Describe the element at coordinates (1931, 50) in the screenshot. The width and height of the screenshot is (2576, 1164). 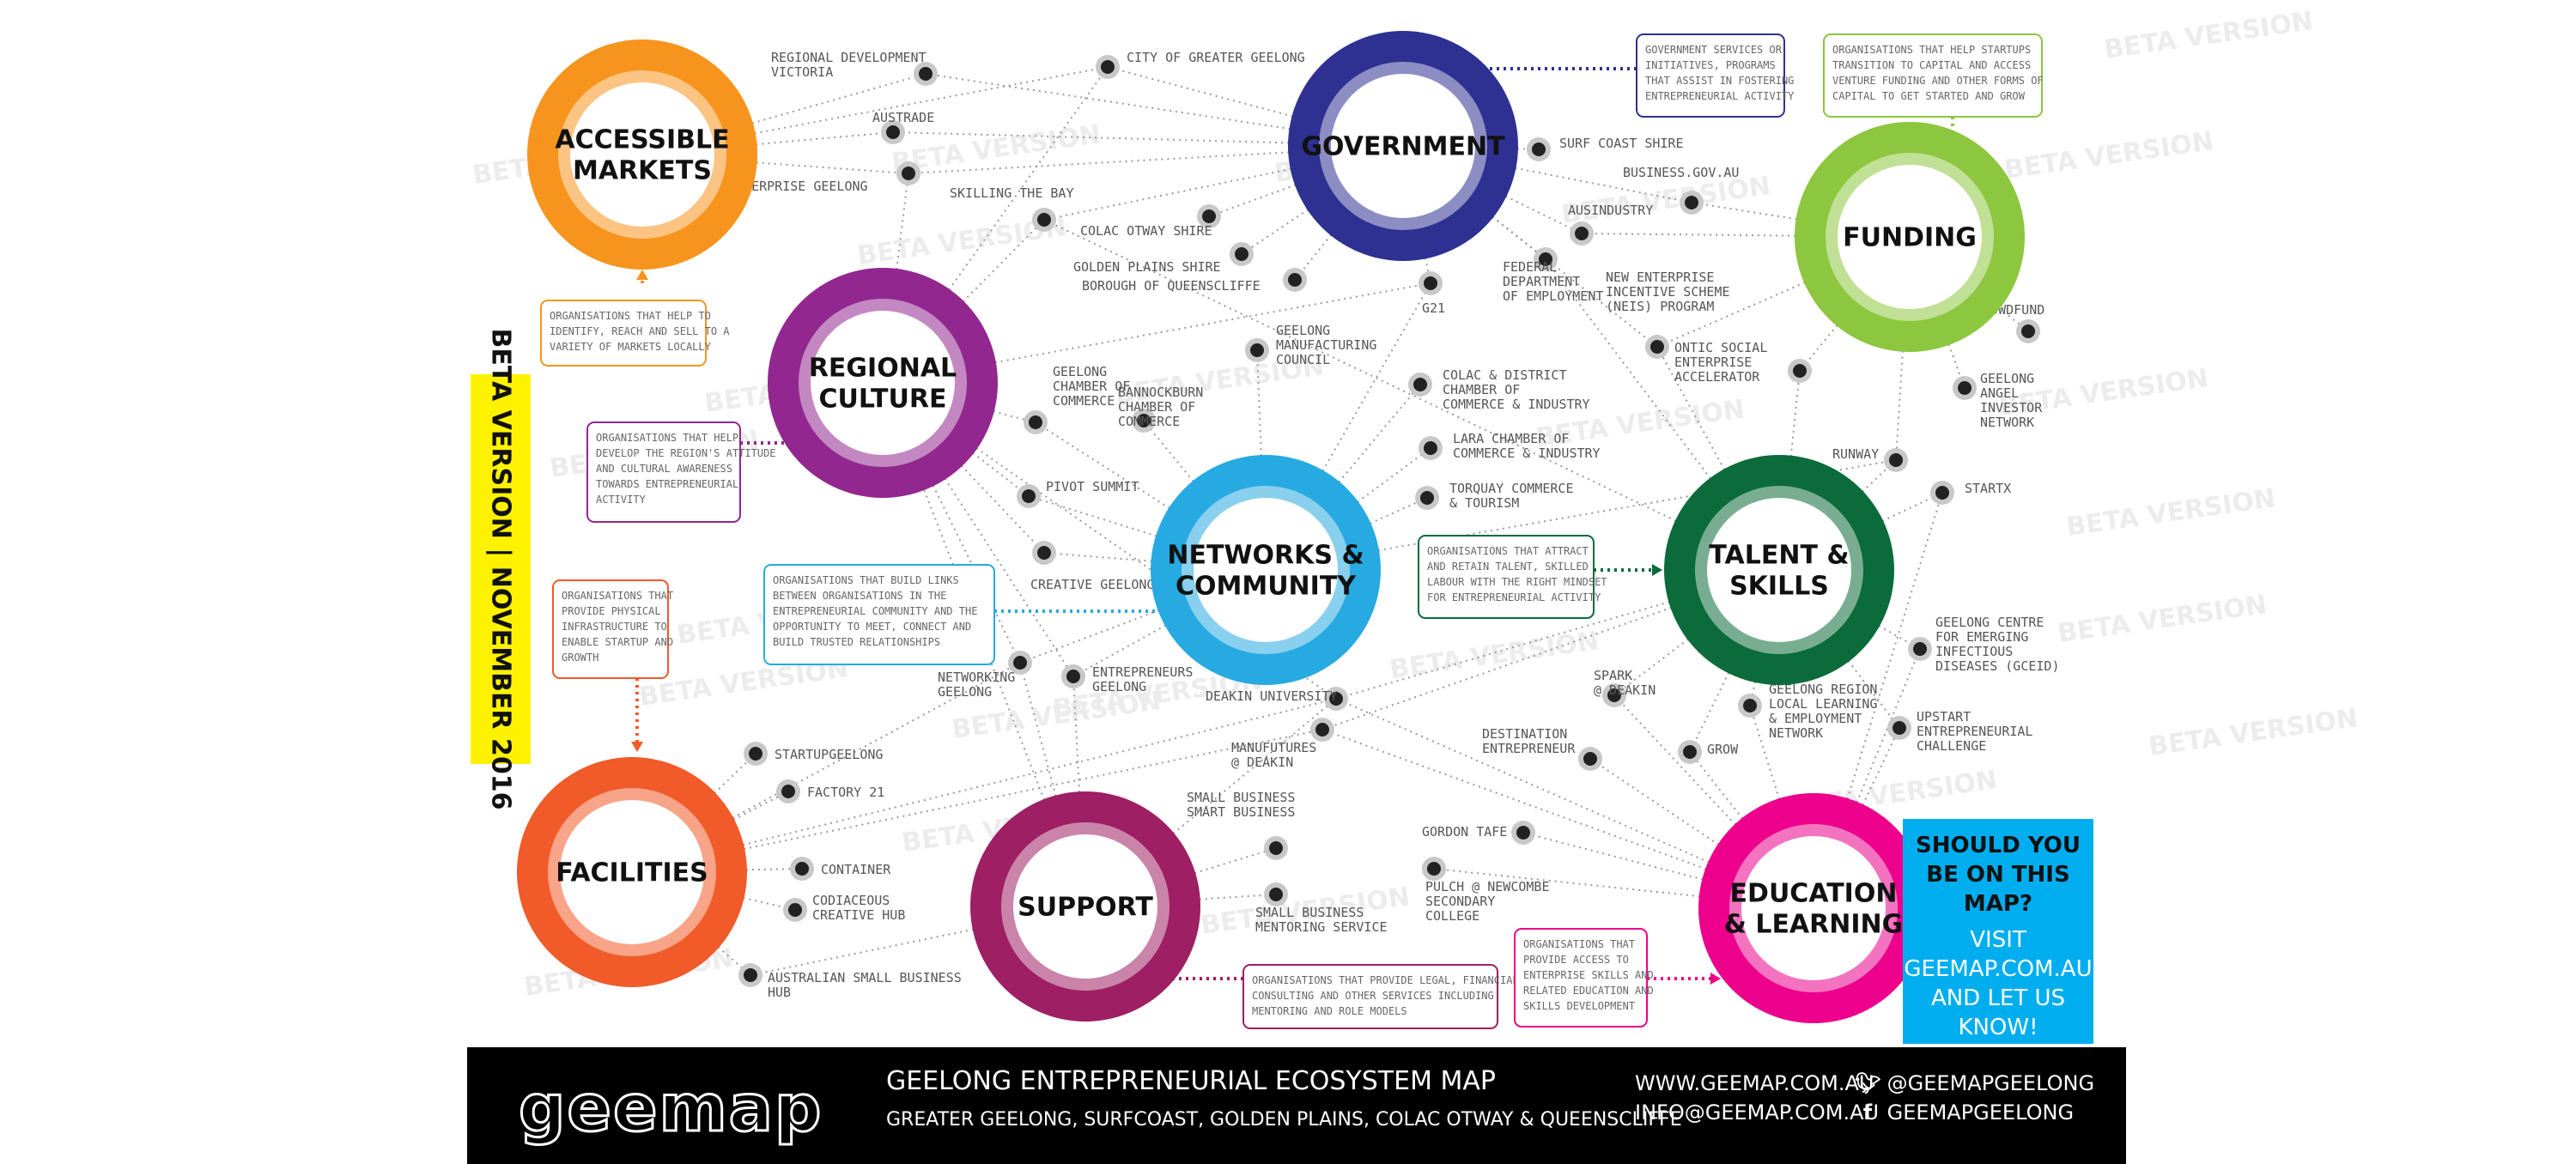
I see `note-line: ORGANISATIONS THAT HELP STARTUPS` at that location.